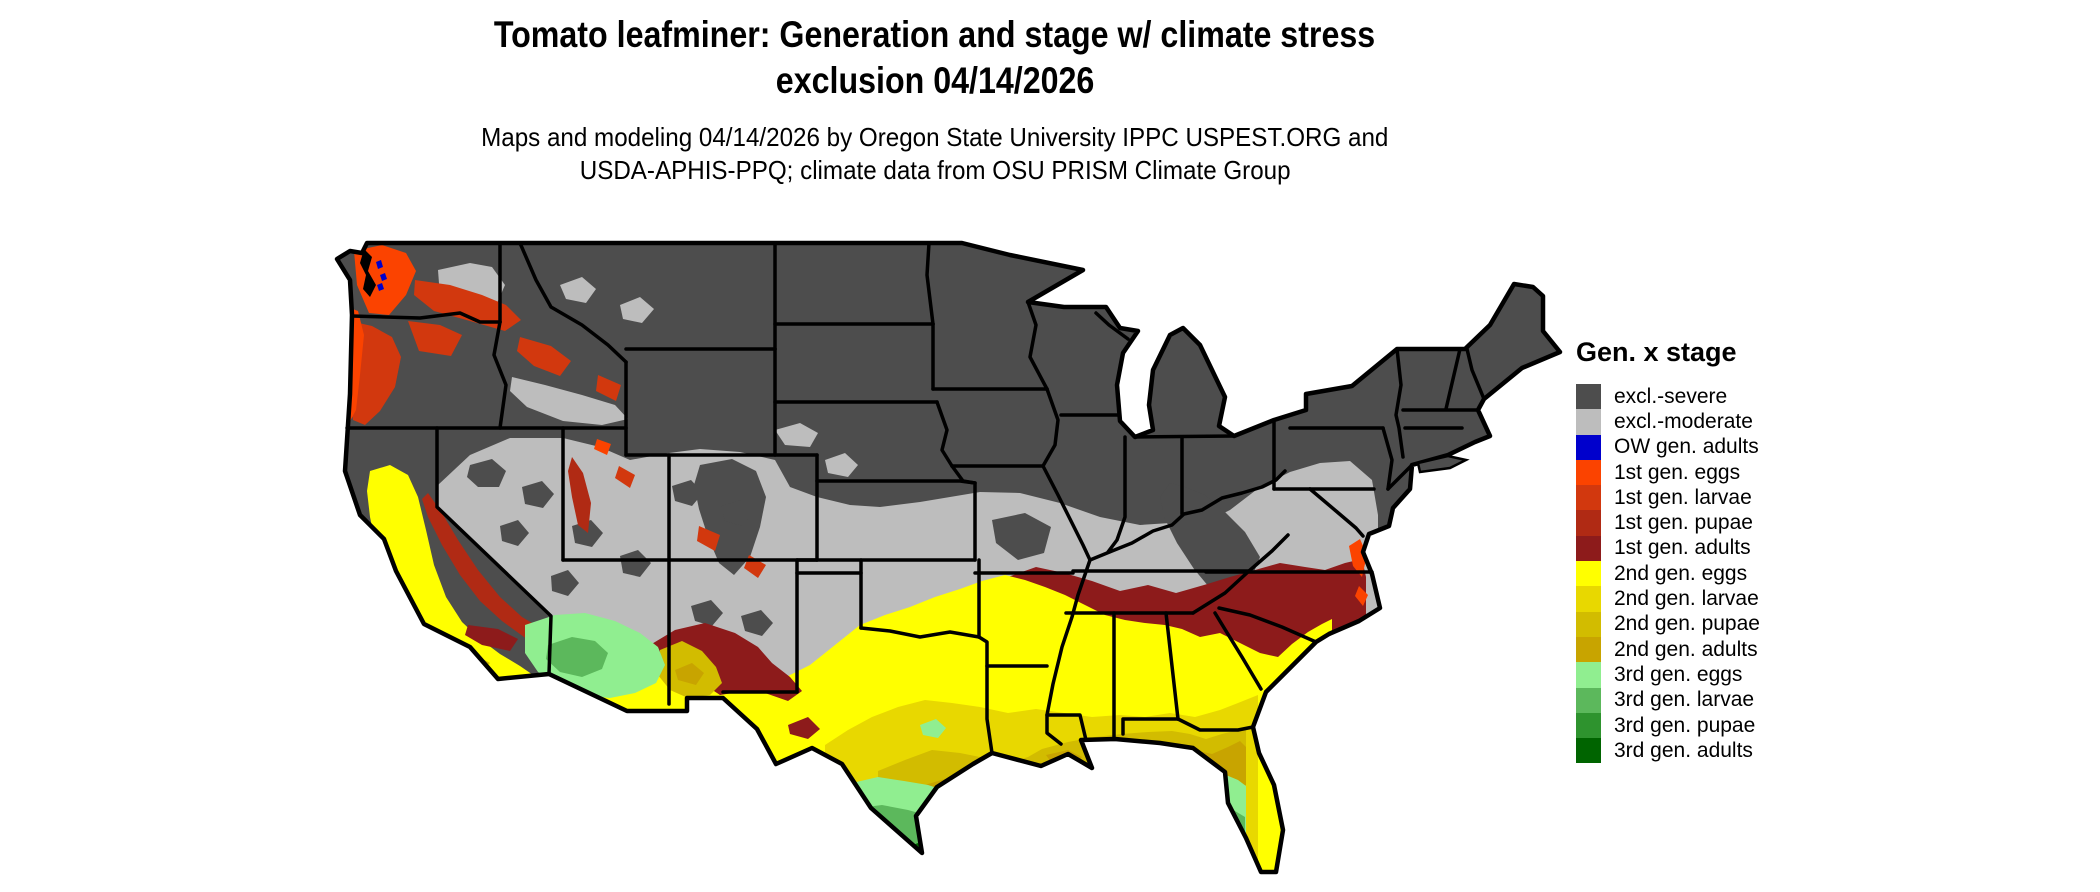 The width and height of the screenshot is (2100, 892). I want to click on legend-item-g2_larvae: 2nd gen. larvae, so click(1716, 599).